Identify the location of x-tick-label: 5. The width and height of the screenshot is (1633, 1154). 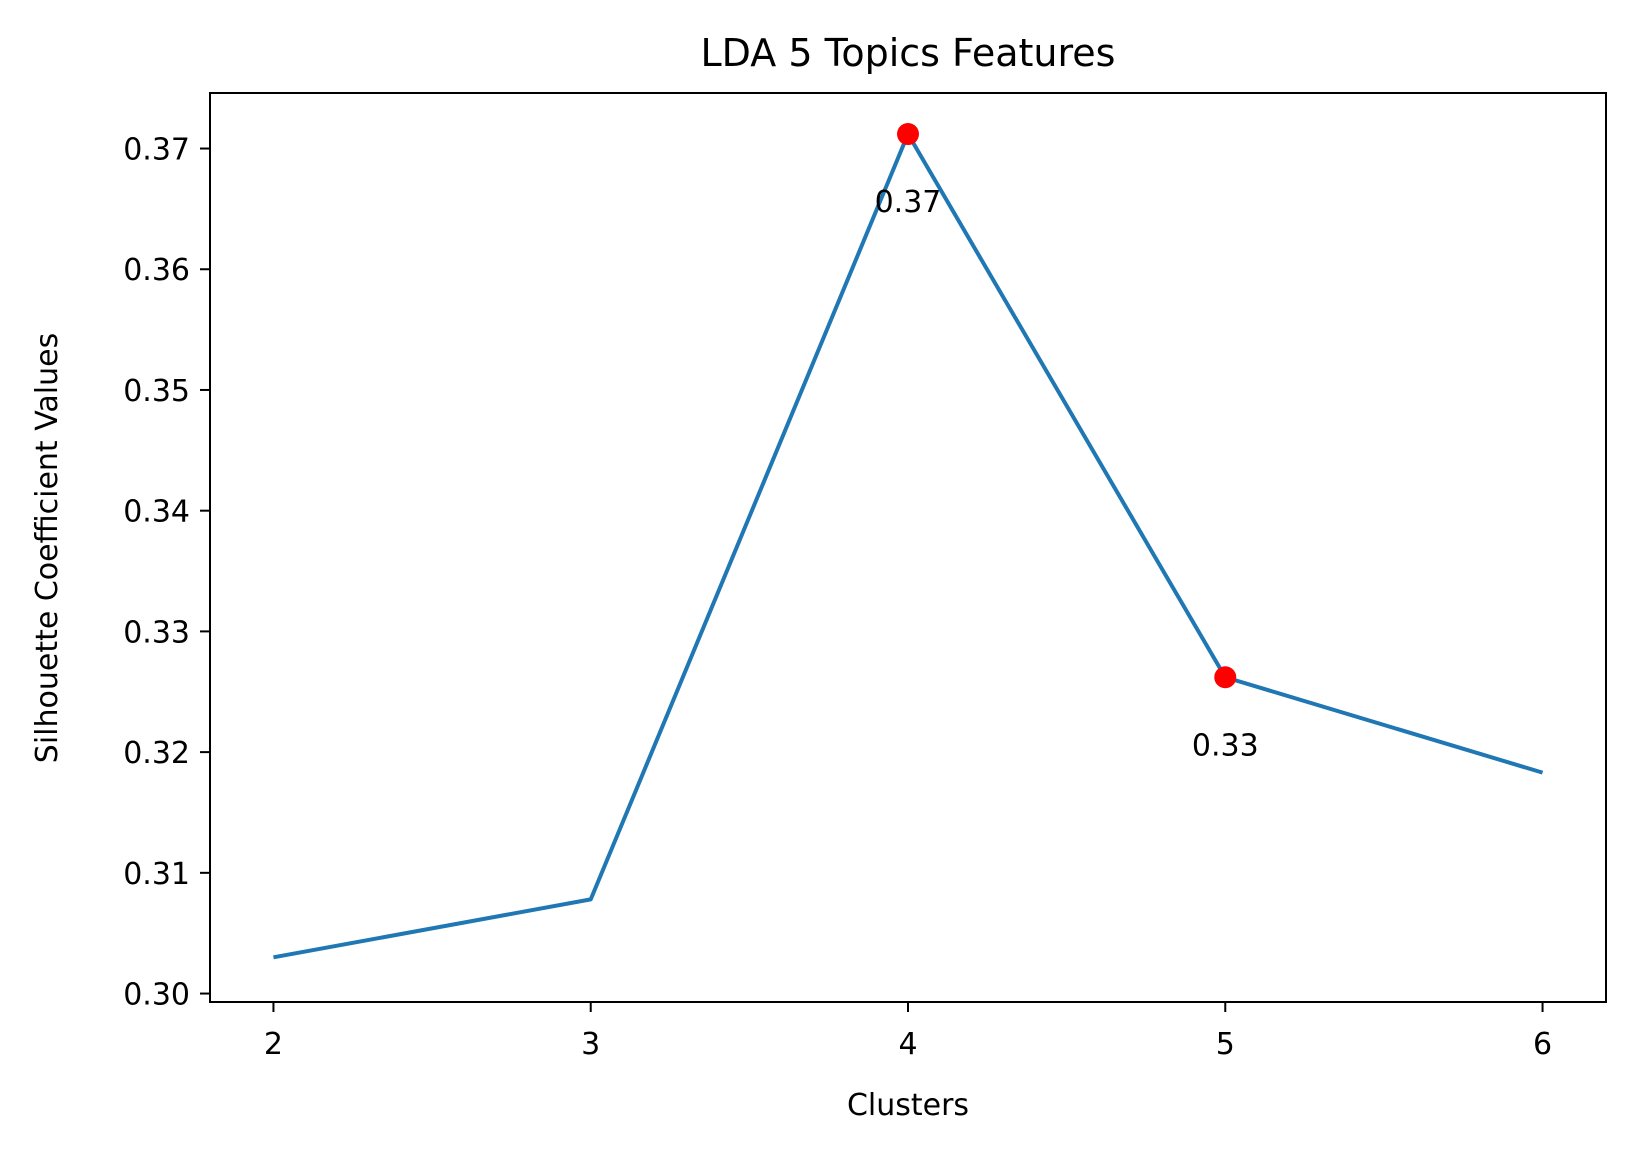
(1225, 1044).